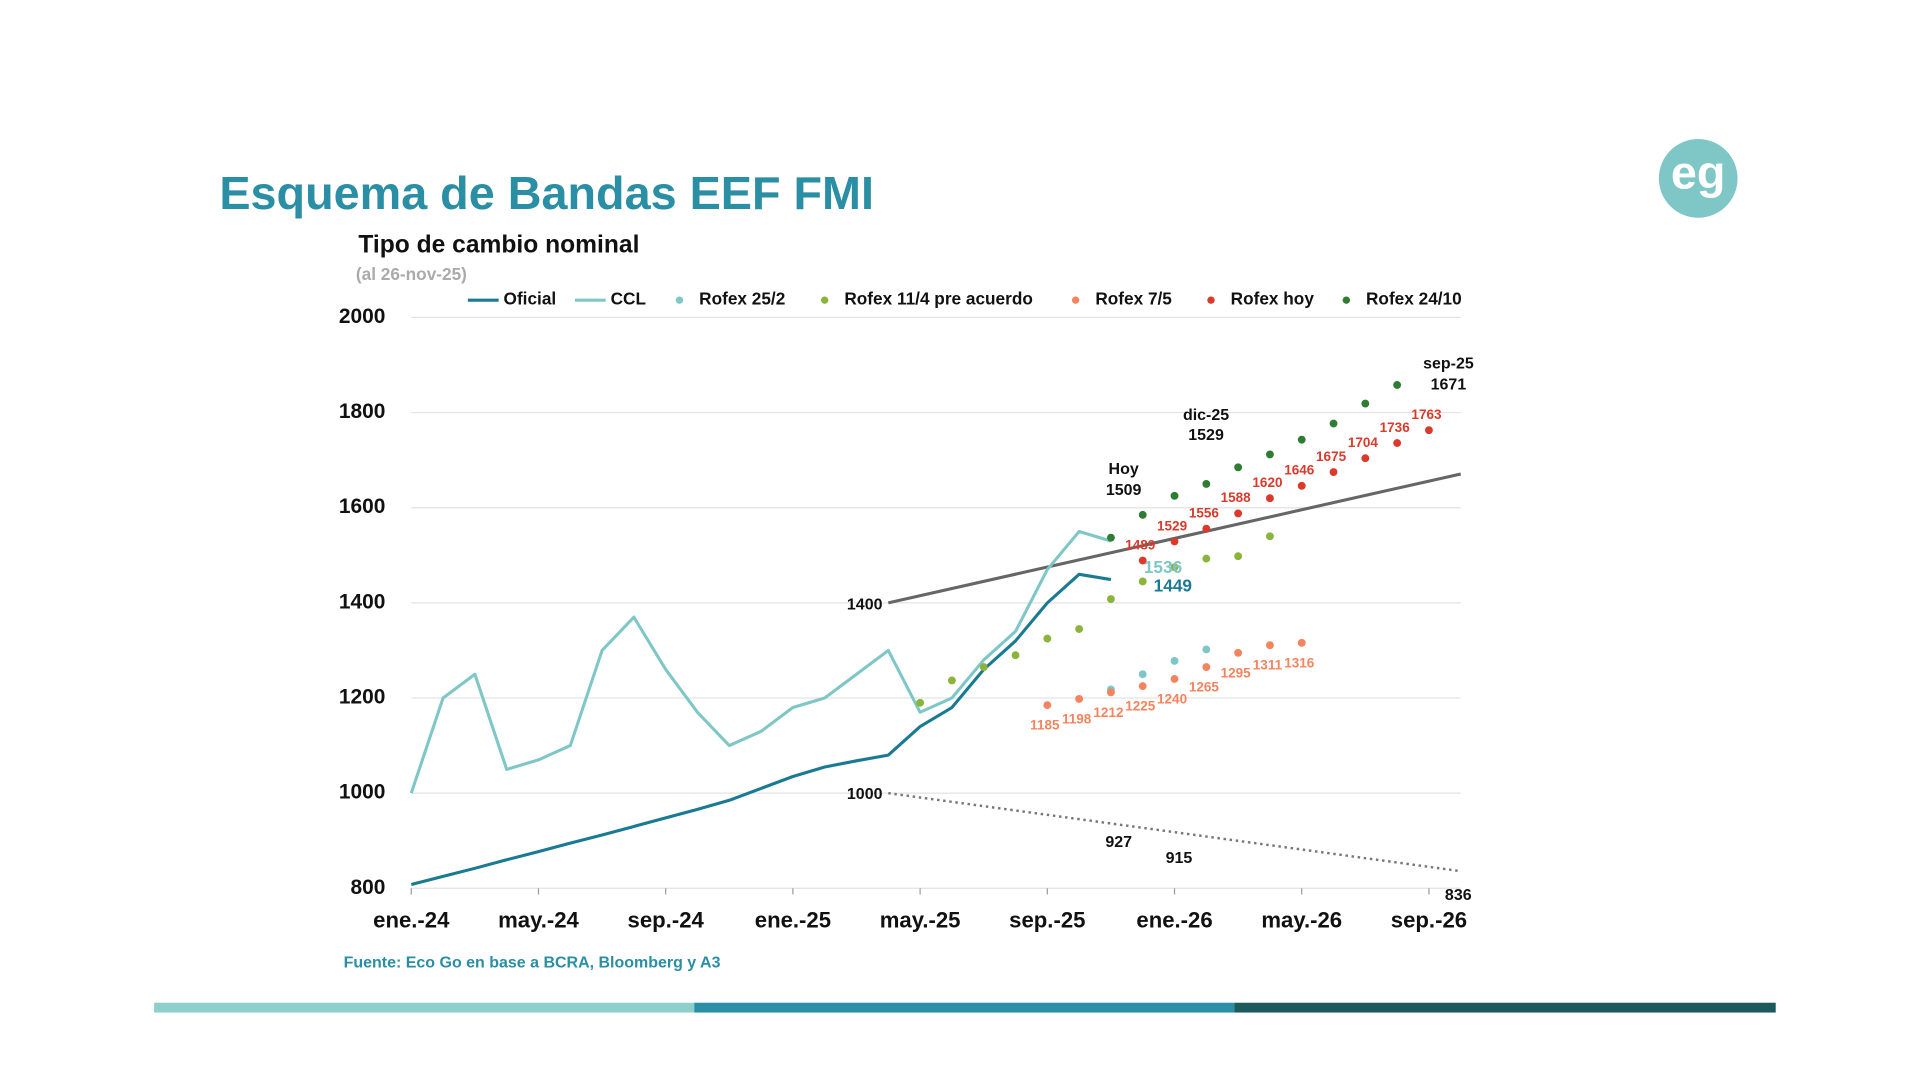 This screenshot has height=1079, width=1920. I want to click on legend-label: Rofex 7/5, so click(1133, 299).